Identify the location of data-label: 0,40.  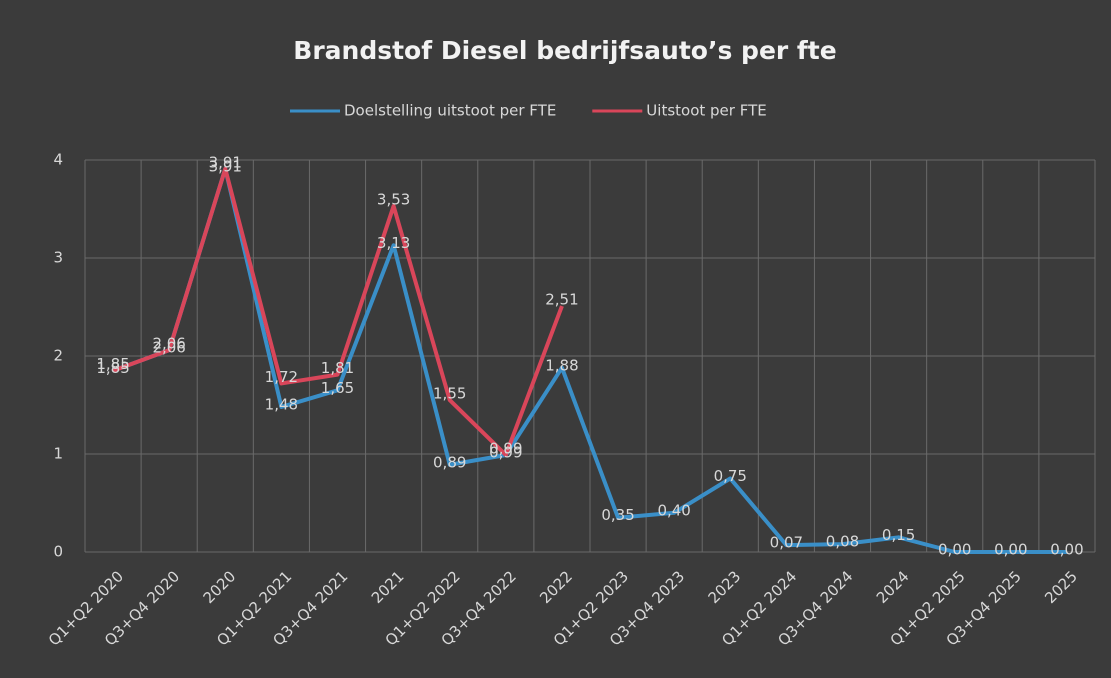
(673, 510).